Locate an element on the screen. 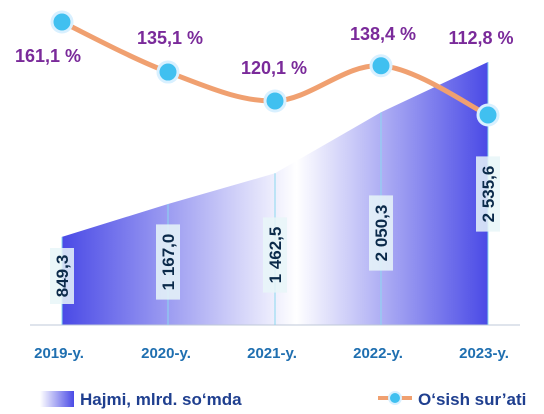 The image size is (544, 414). legend-line-label: O‘sish sur’ati is located at coordinates (472, 399).